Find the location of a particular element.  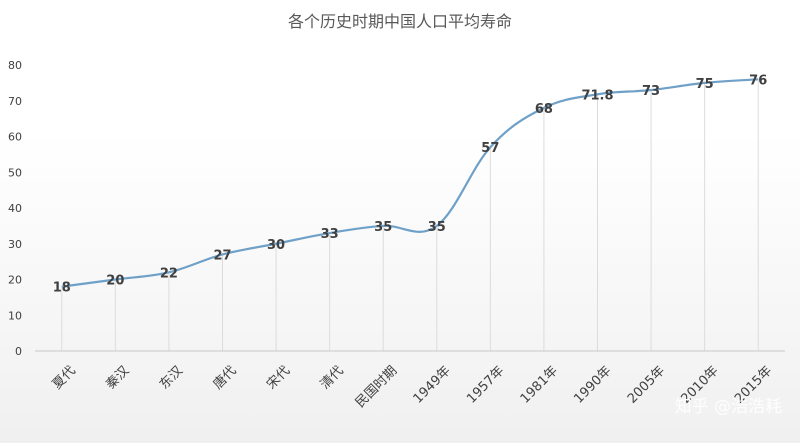

data-label: 76 is located at coordinates (758, 80).